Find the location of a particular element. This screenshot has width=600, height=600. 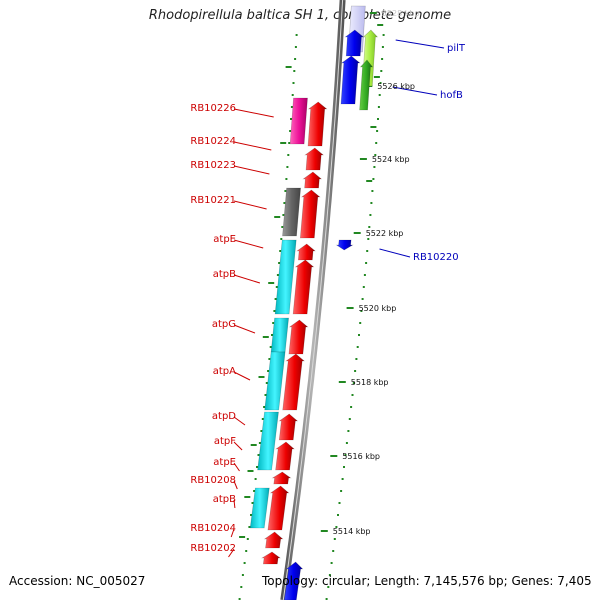

kbp-tick-label: 5520 kbp is located at coordinates (378, 308).